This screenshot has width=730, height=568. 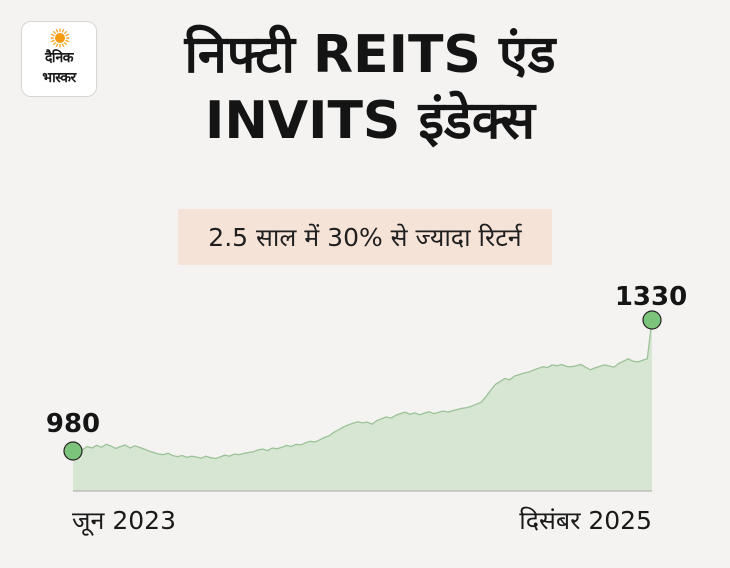 What do you see at coordinates (370, 55) in the screenshot?
I see `chart-title-line1: निफ्टी REITS एंड` at bounding box center [370, 55].